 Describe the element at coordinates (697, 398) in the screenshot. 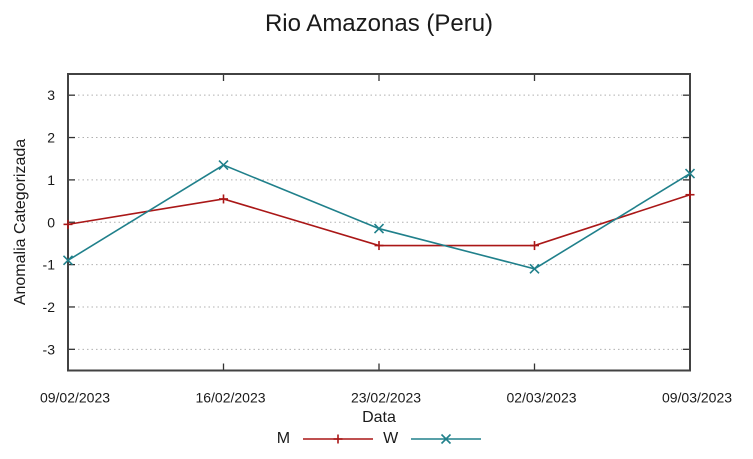

I see `x-tick-label: 09/03/2023` at that location.